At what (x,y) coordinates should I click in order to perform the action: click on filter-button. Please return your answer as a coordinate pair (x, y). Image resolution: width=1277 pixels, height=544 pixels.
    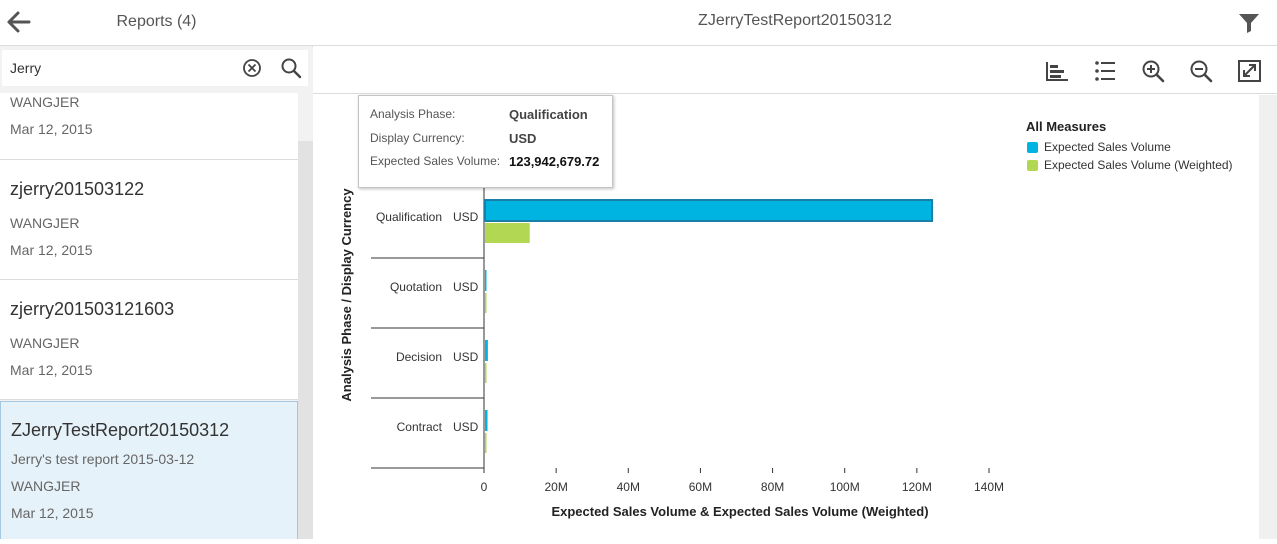
    Looking at the image, I should click on (1249, 23).